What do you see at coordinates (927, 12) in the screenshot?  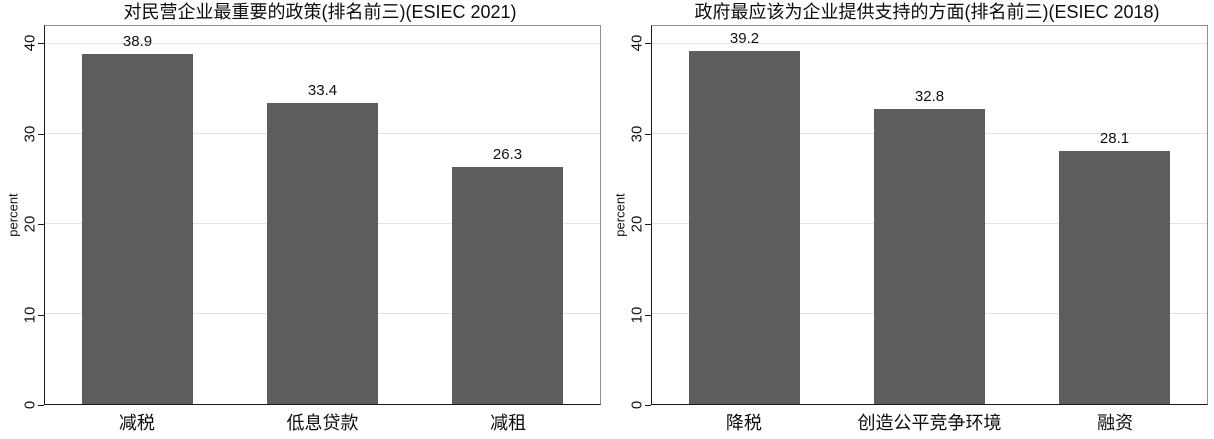 I see `chart-title: 政府最应该为企业提供支持的方面(排名前三)(ESIEC 2018)` at bounding box center [927, 12].